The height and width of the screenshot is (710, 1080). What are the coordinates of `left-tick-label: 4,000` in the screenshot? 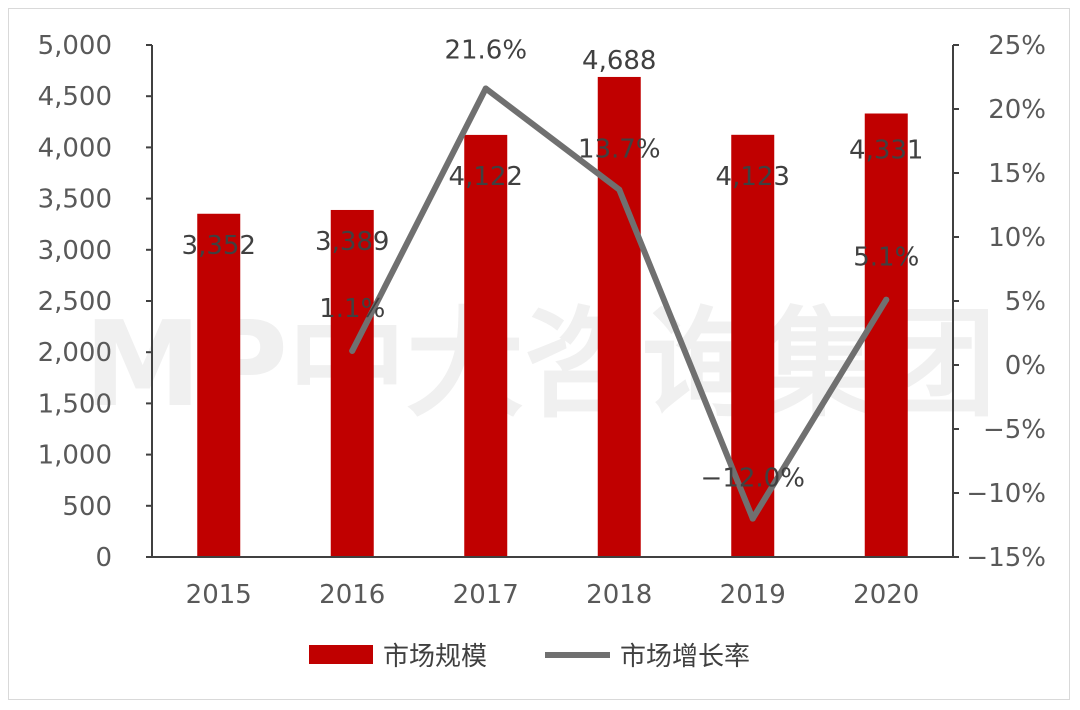 It's located at (75, 148).